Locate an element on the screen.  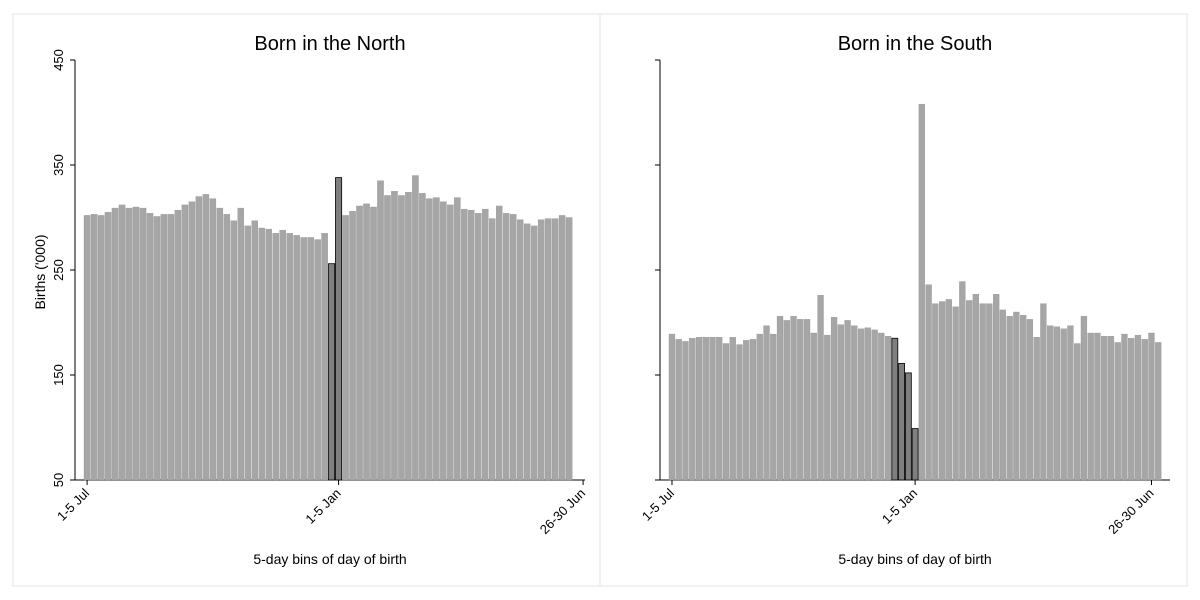
y-tick-label: 150 is located at coordinates (58, 375).